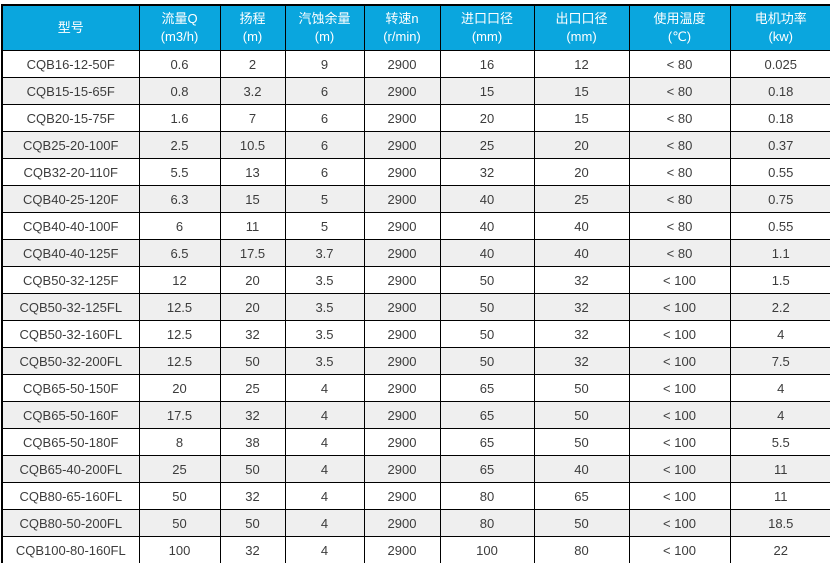 The height and width of the screenshot is (563, 830). I want to click on cell-inlet: 15, so click(487, 91).